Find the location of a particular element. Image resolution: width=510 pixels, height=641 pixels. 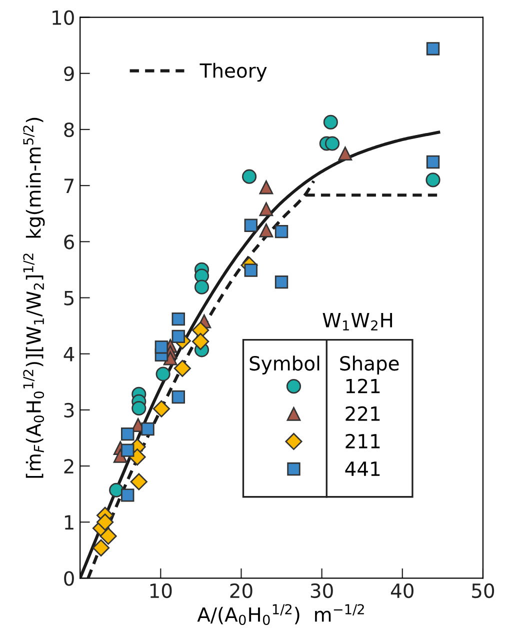

y-tick-label: 10 is located at coordinates (63, 17).